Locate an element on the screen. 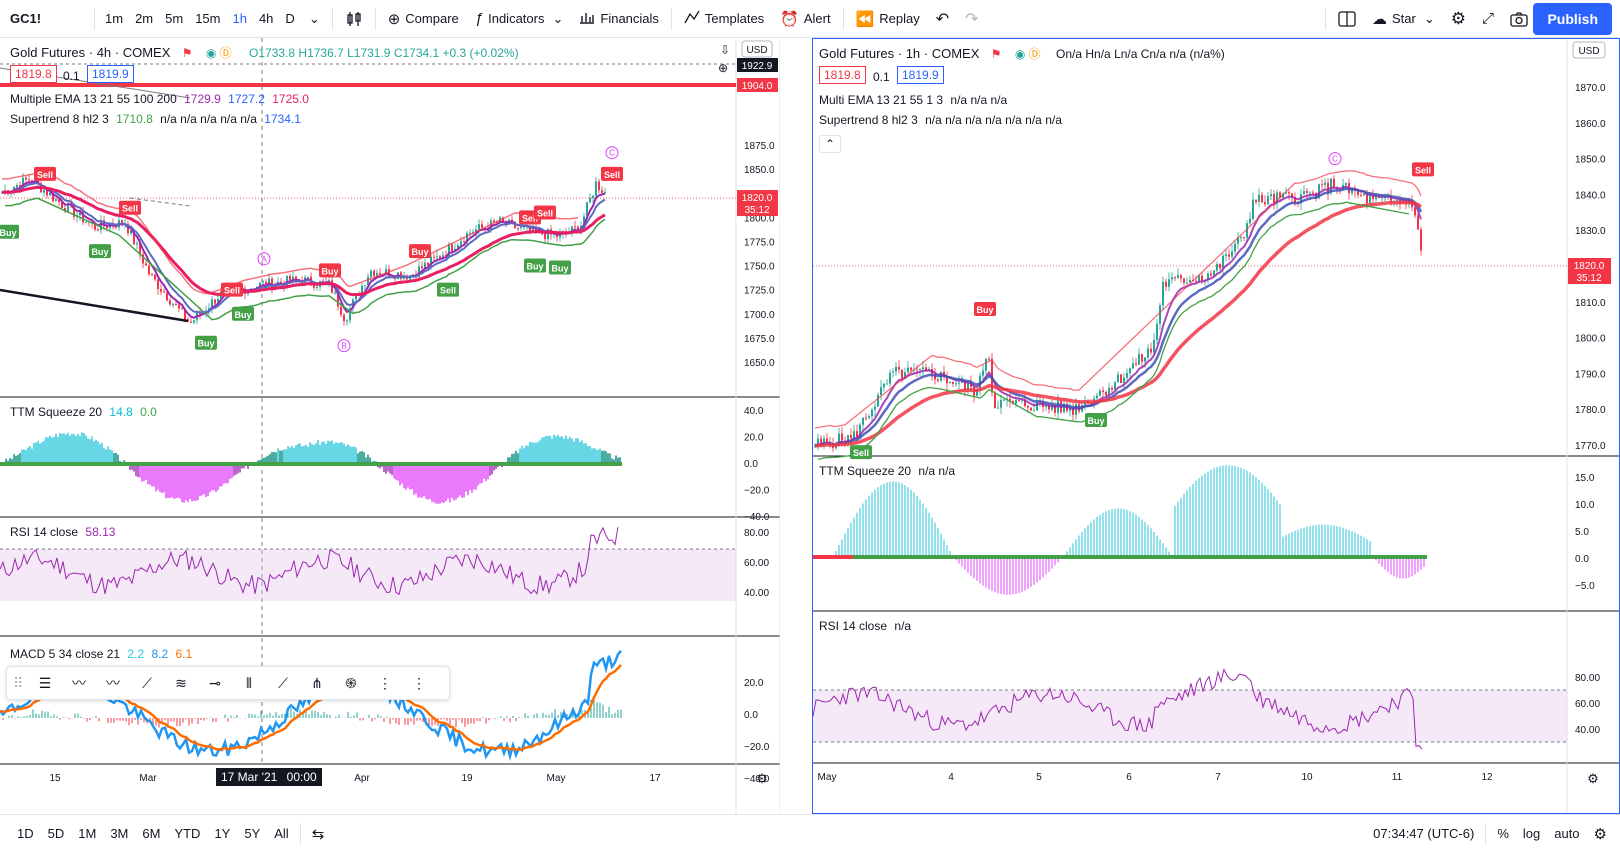 This screenshot has width=1620, height=852. auto-toggle: auto is located at coordinates (1567, 833).